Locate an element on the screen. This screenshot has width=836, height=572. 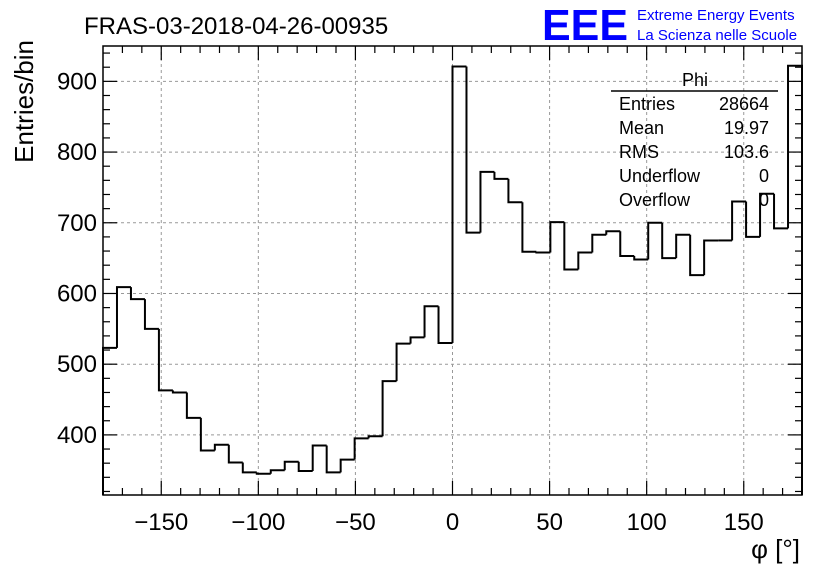
stats-box-name: Phi is located at coordinates (695, 80).